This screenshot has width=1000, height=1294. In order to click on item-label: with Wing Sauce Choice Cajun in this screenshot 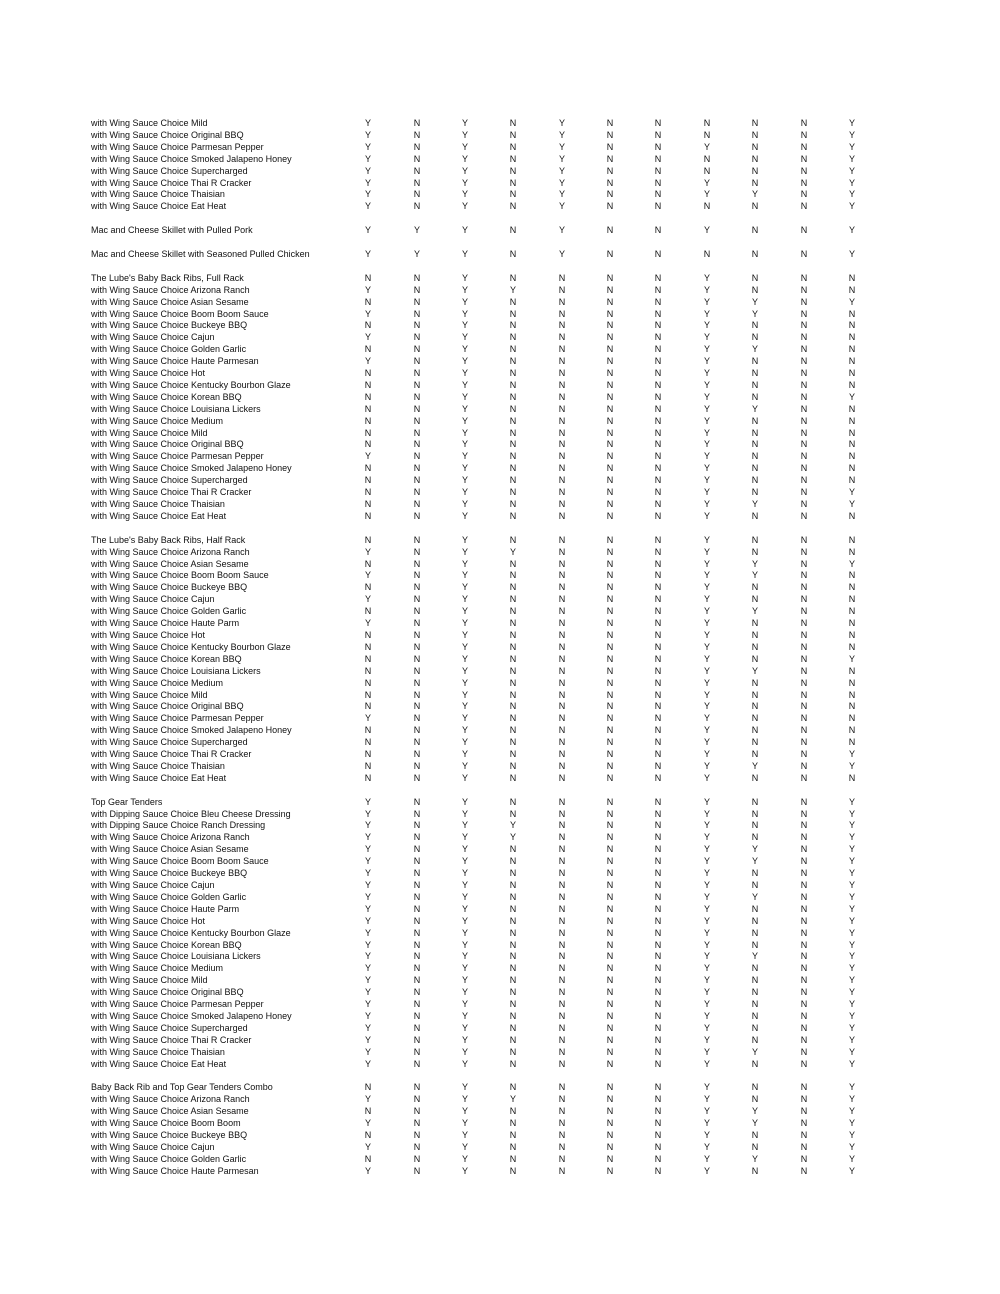, I will do `click(153, 337)`.